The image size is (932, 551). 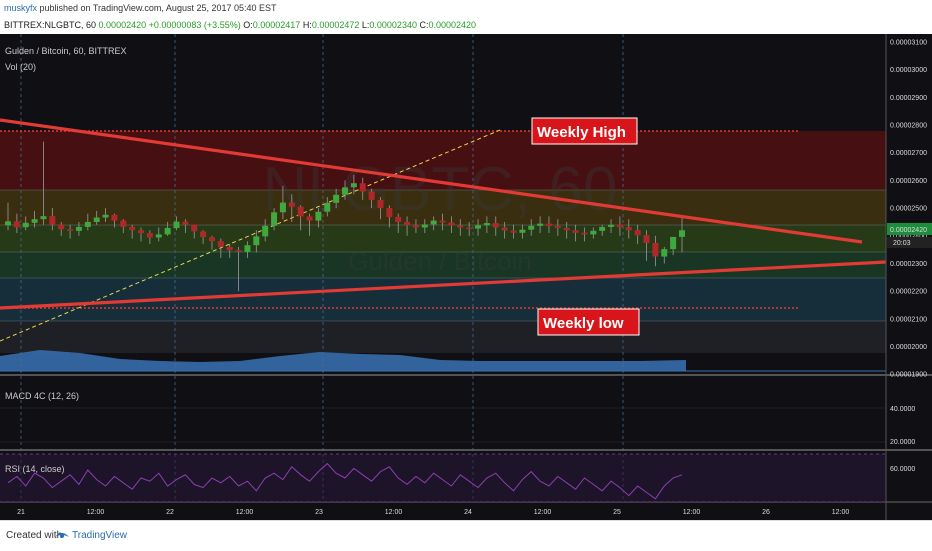 What do you see at coordinates (466, 535) in the screenshot?
I see `footer: Created with TradingView` at bounding box center [466, 535].